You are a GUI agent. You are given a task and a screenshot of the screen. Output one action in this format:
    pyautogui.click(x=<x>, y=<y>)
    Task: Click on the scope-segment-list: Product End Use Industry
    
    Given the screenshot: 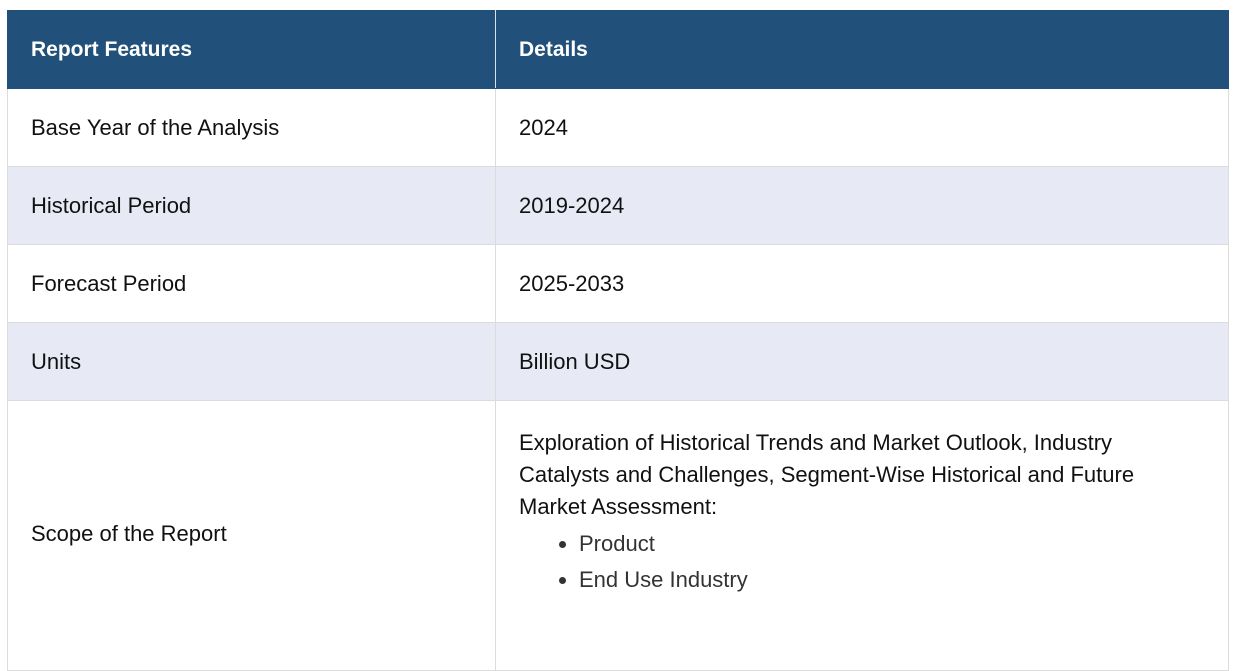 What is the action you would take?
    pyautogui.click(x=843, y=562)
    